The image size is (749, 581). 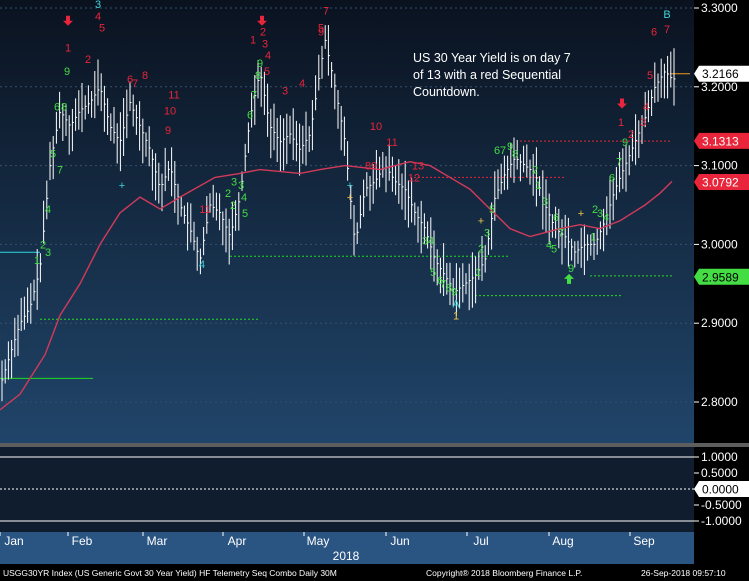 What do you see at coordinates (515, 155) in the screenshot?
I see `td-label-62: 8` at bounding box center [515, 155].